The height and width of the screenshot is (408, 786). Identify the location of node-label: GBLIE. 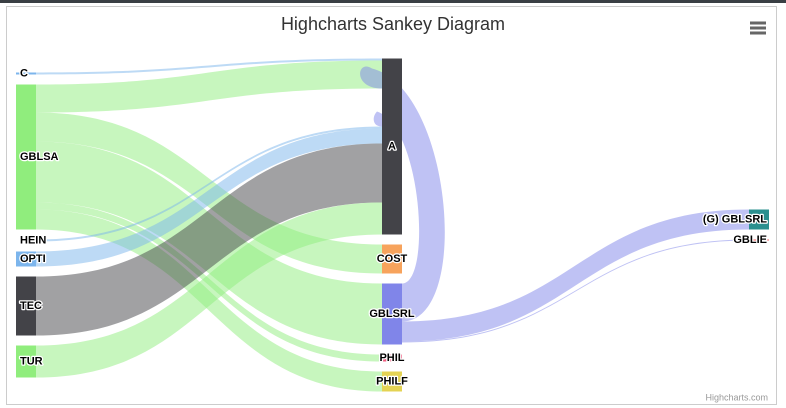
(750, 240).